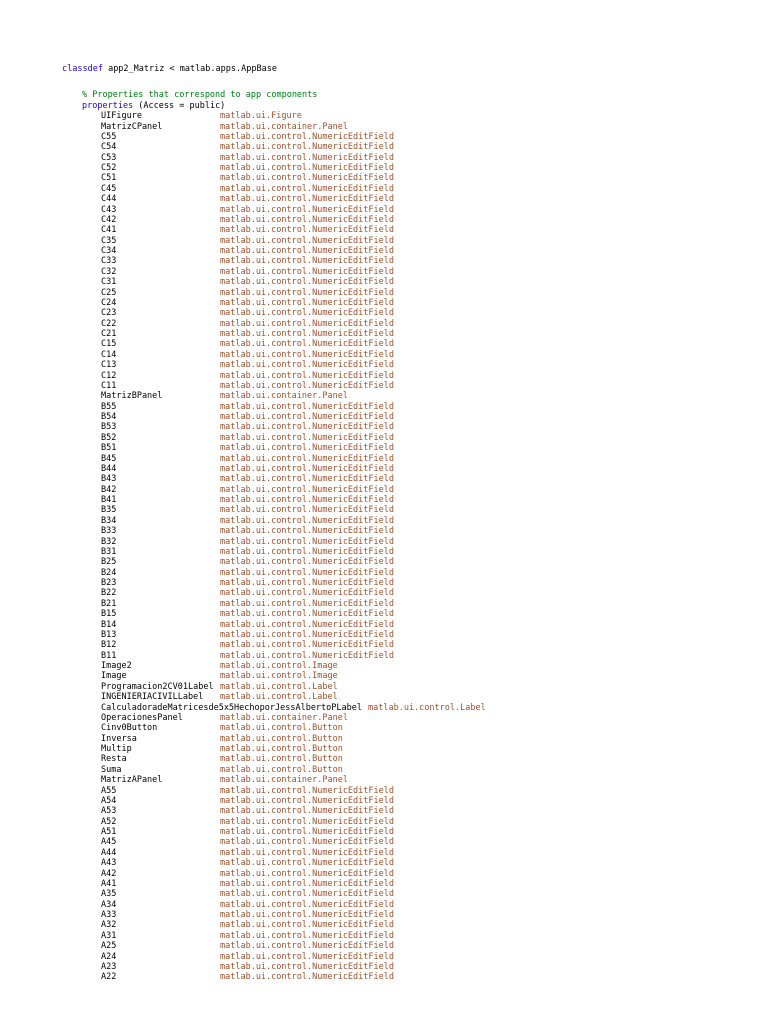 The image size is (768, 1024). Describe the element at coordinates (410, 801) in the screenshot. I see `property-row: A54 matlab.ui.control.NumericEditField` at that location.